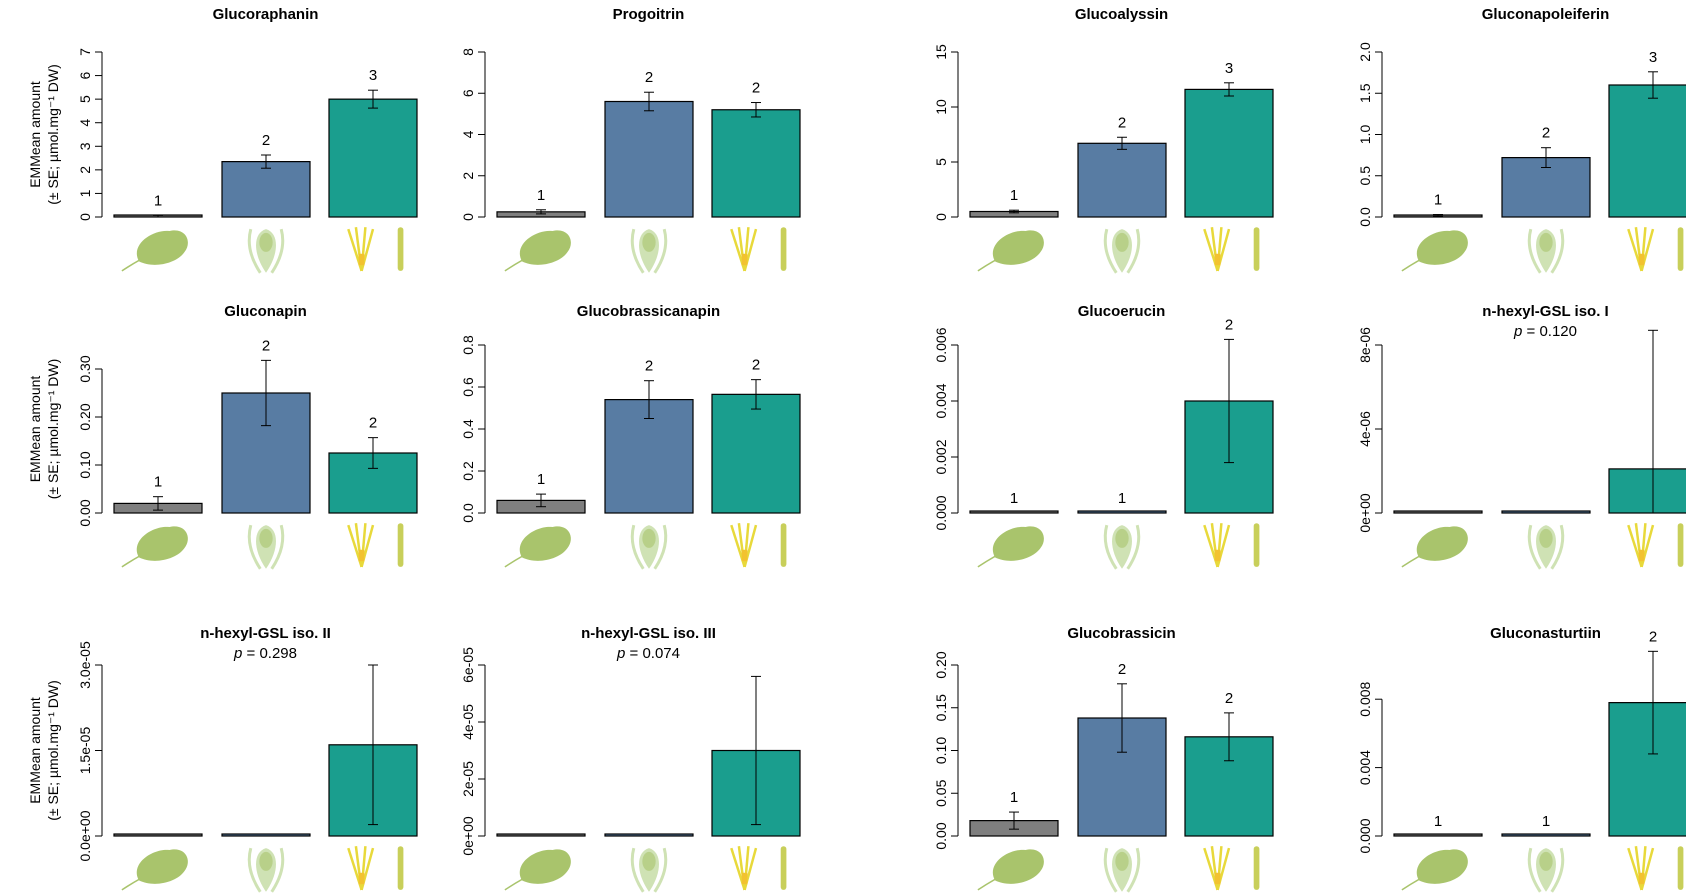 Image resolution: width=1686 pixels, height=895 pixels. I want to click on y-tick-label: 8e-06, so click(1365, 345).